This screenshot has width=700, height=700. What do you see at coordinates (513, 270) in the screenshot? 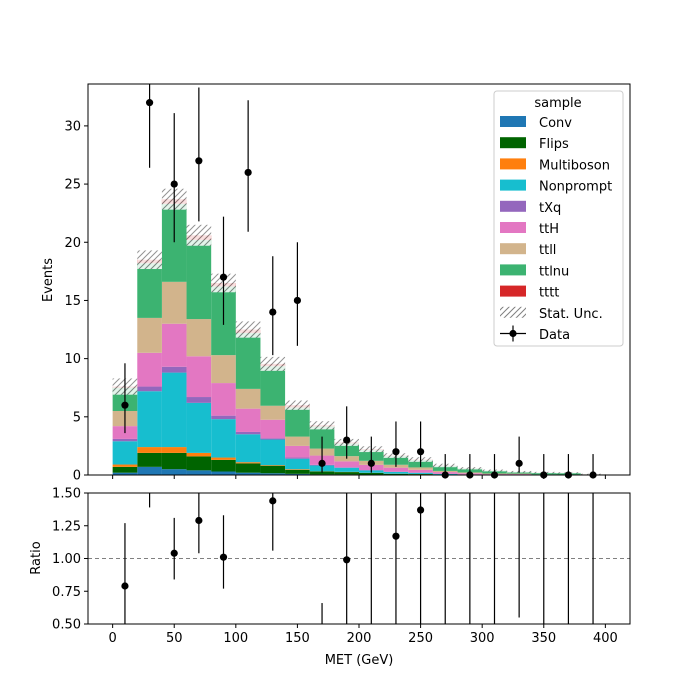
I see `legend-swatch-ttlnu` at bounding box center [513, 270].